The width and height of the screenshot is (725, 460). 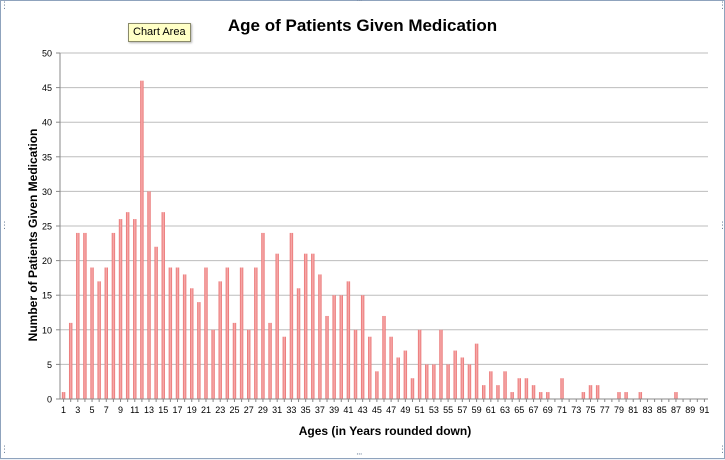 What do you see at coordinates (49, 365) in the screenshot?
I see `y-tick-label: 5` at bounding box center [49, 365].